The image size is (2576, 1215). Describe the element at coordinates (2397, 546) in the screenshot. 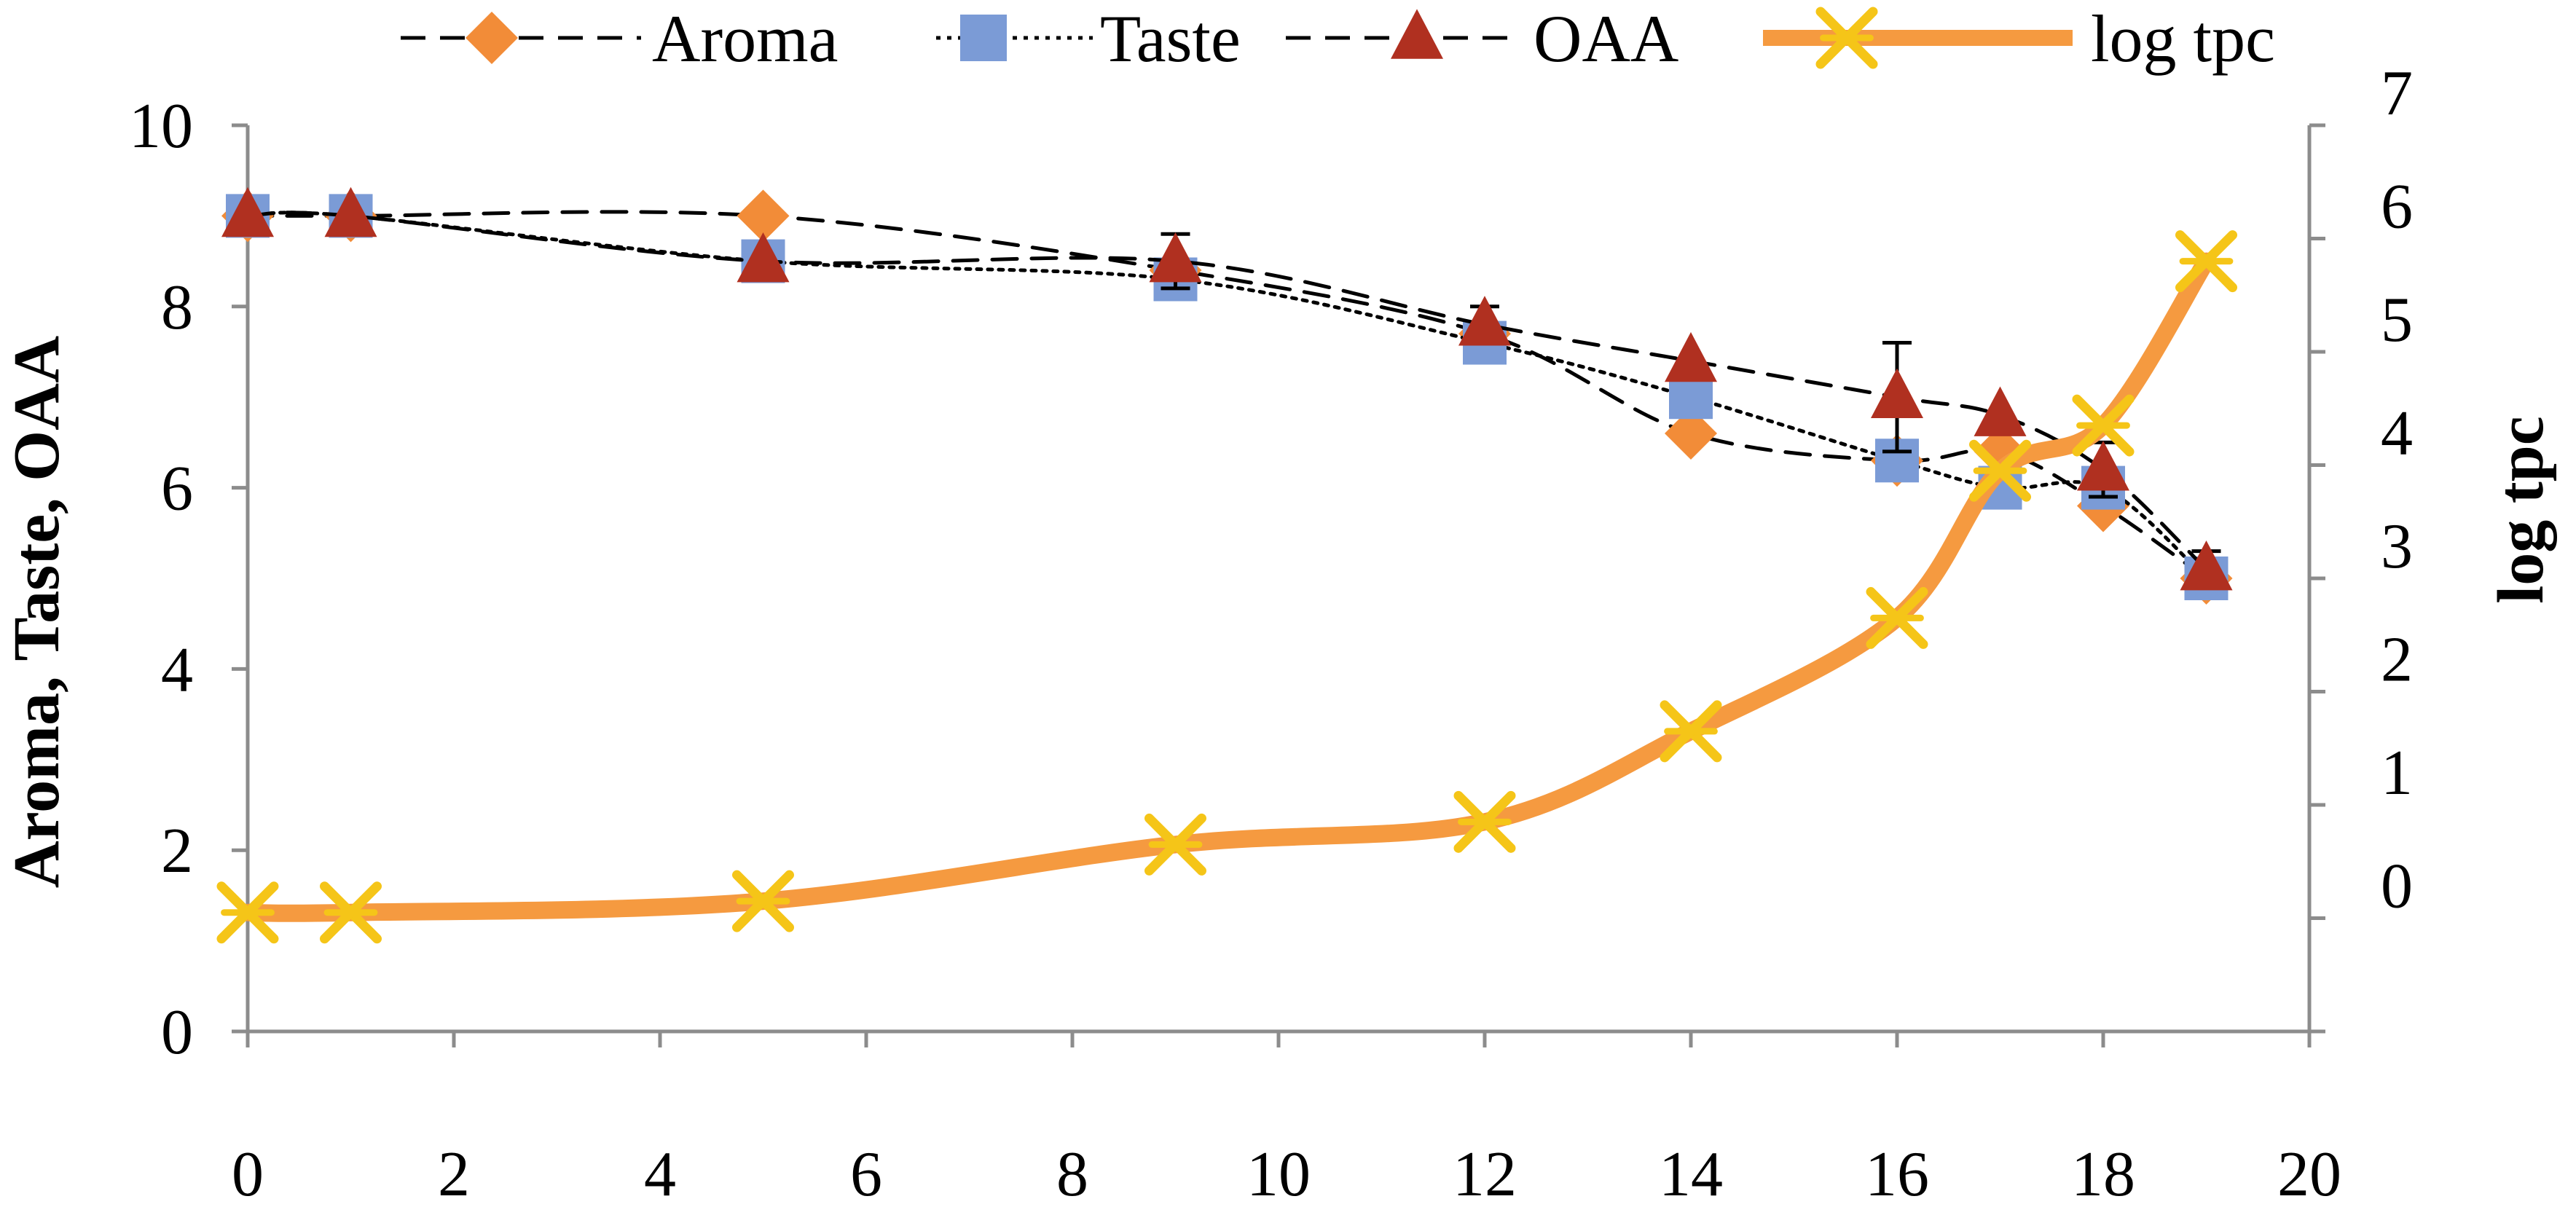

I see `y2-tick-label: 3` at that location.